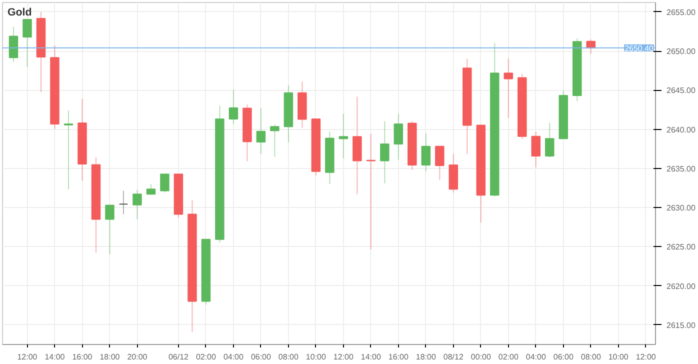  Describe the element at coordinates (681, 51) in the screenshot. I see `y-tick-label: 2650.00` at that location.